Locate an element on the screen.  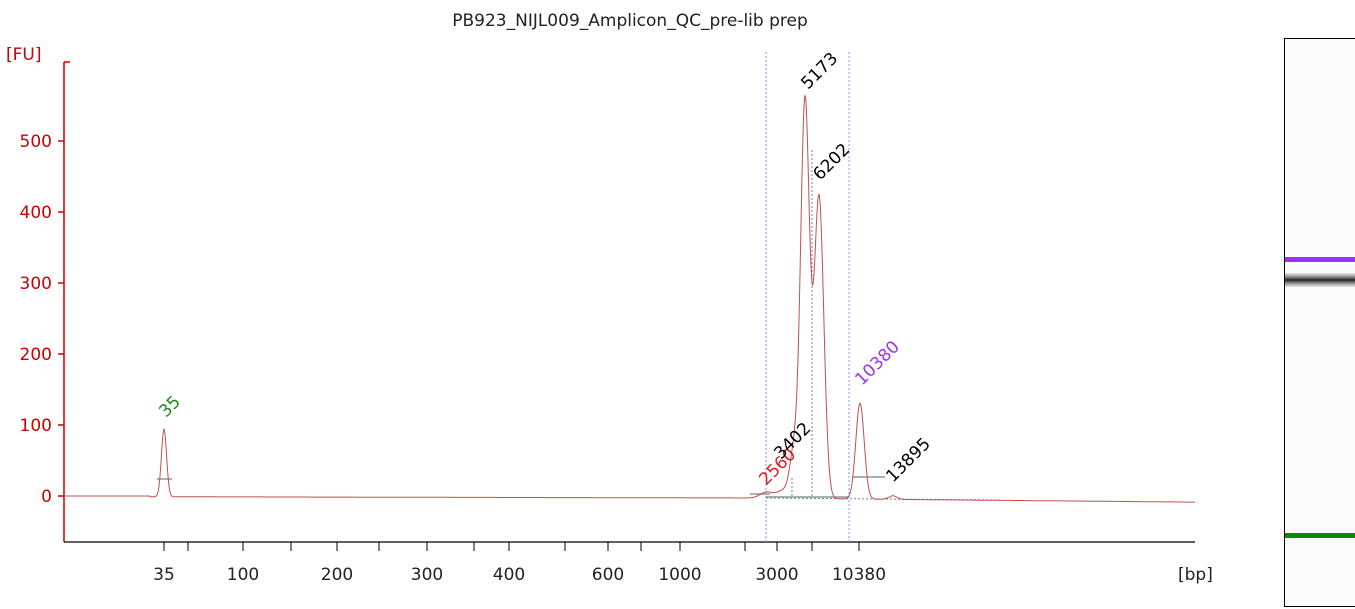
peak-label-6202: 6202 is located at coordinates (831, 162).